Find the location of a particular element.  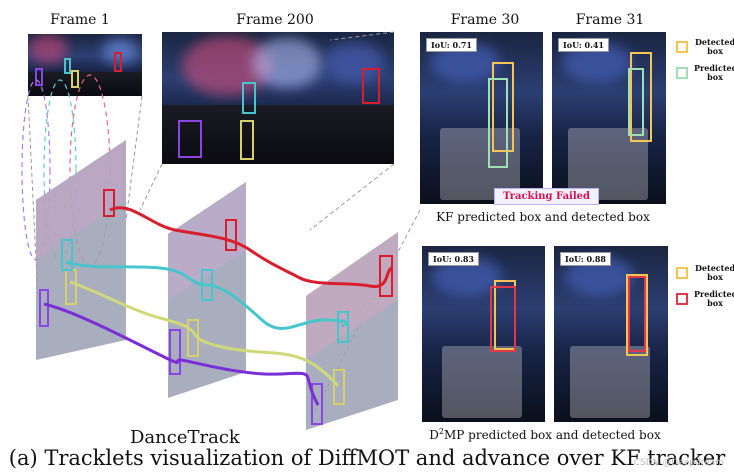

d2mp30-predicted-box is located at coordinates (503, 319).